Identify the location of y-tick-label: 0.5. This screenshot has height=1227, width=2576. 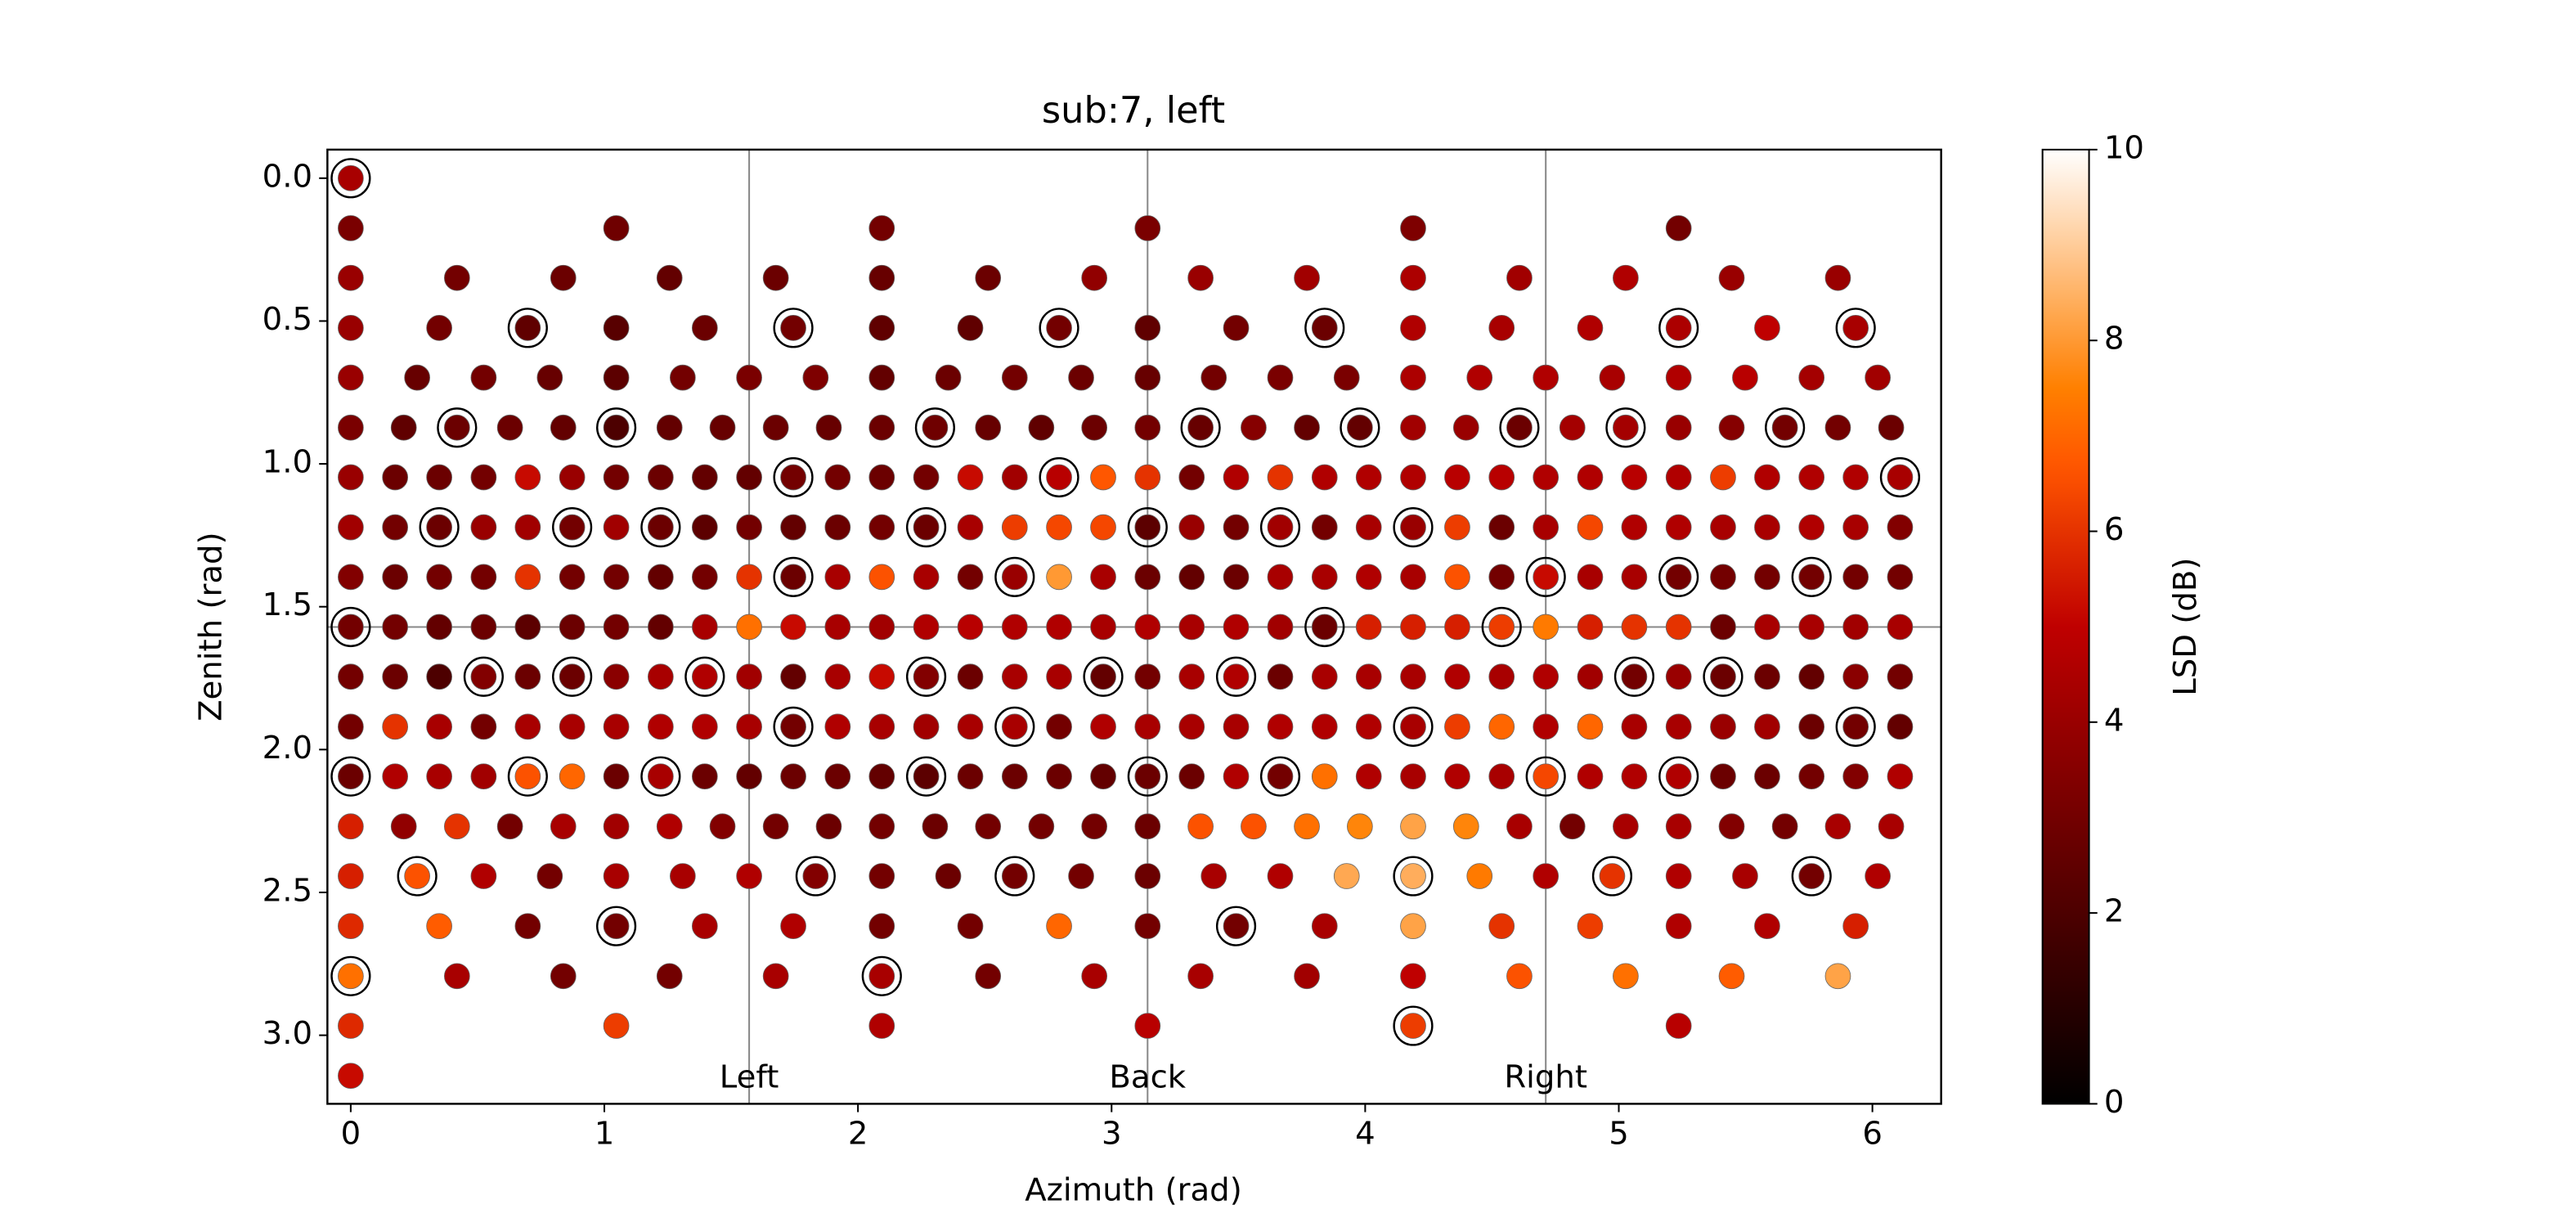
(287, 319).